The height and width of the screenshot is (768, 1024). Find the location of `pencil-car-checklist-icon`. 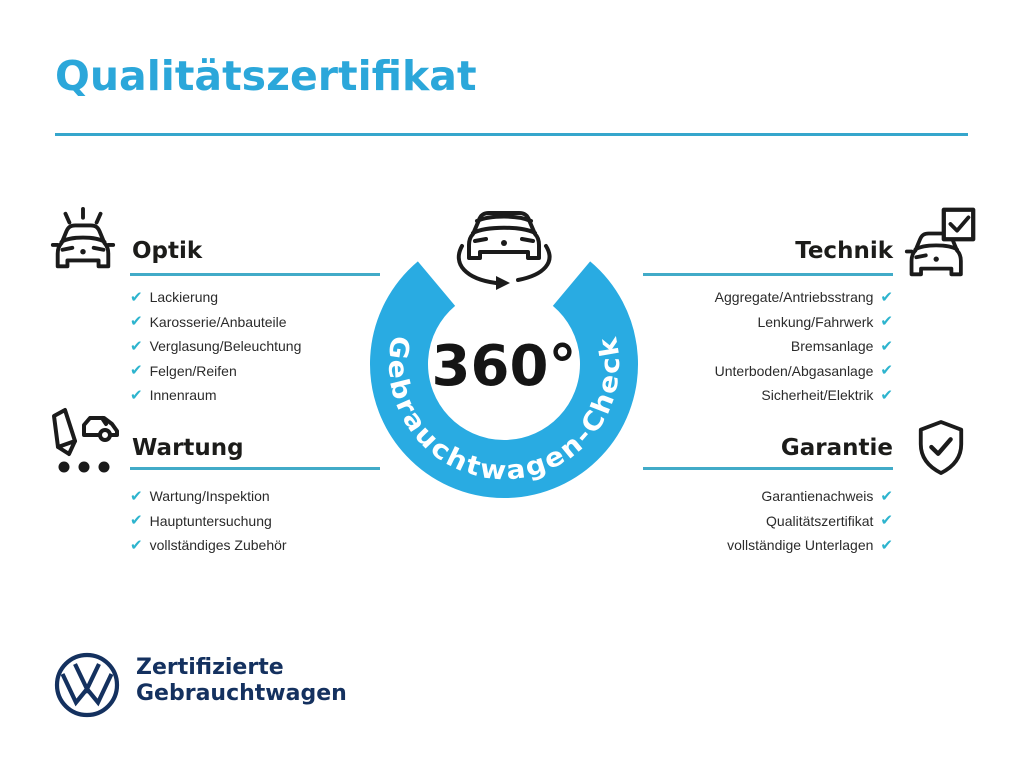

pencil-car-checklist-icon is located at coordinates (85, 440).